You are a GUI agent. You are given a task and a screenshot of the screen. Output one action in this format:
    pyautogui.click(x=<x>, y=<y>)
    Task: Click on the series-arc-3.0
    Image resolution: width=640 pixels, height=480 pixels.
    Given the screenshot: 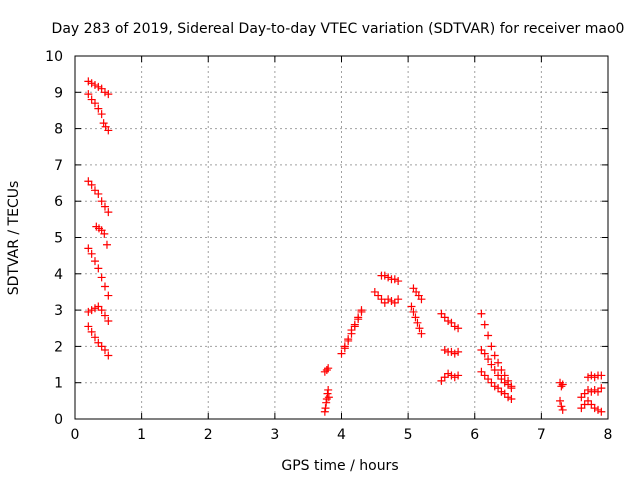 What is the action you would take?
    pyautogui.click(x=98, y=313)
    